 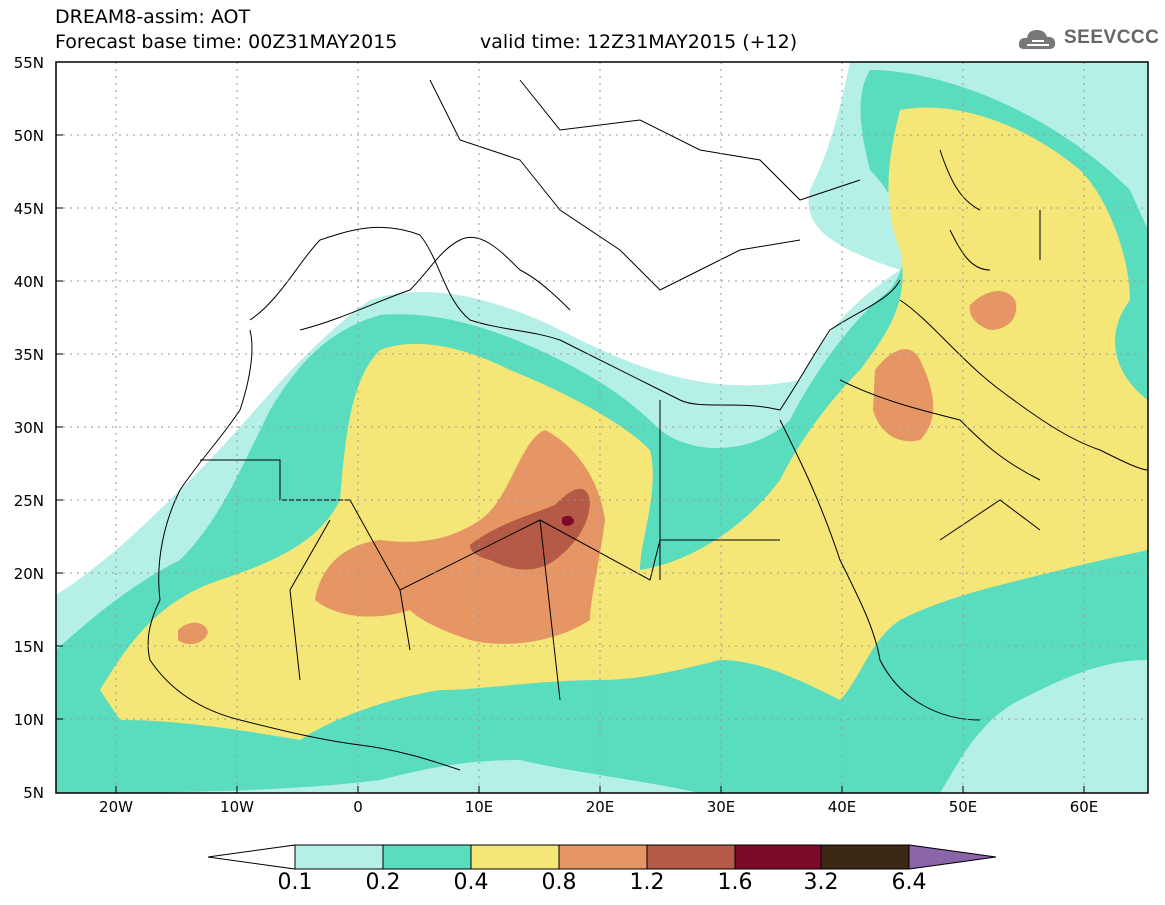 I want to click on lat-label: 30N, so click(x=28, y=428).